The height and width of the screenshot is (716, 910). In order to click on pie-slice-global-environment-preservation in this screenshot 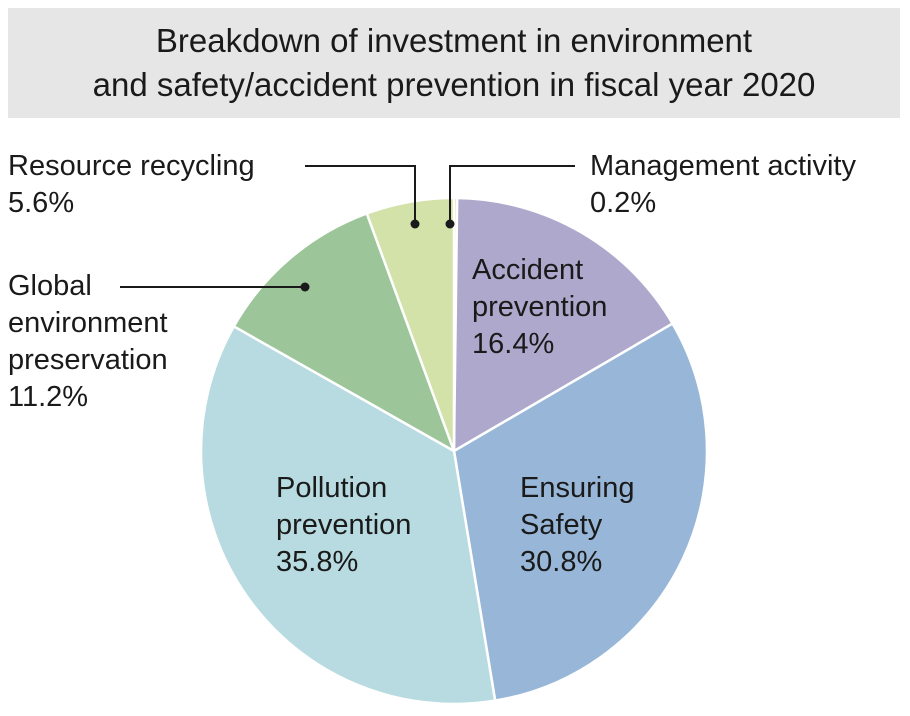, I will do `click(344, 332)`.